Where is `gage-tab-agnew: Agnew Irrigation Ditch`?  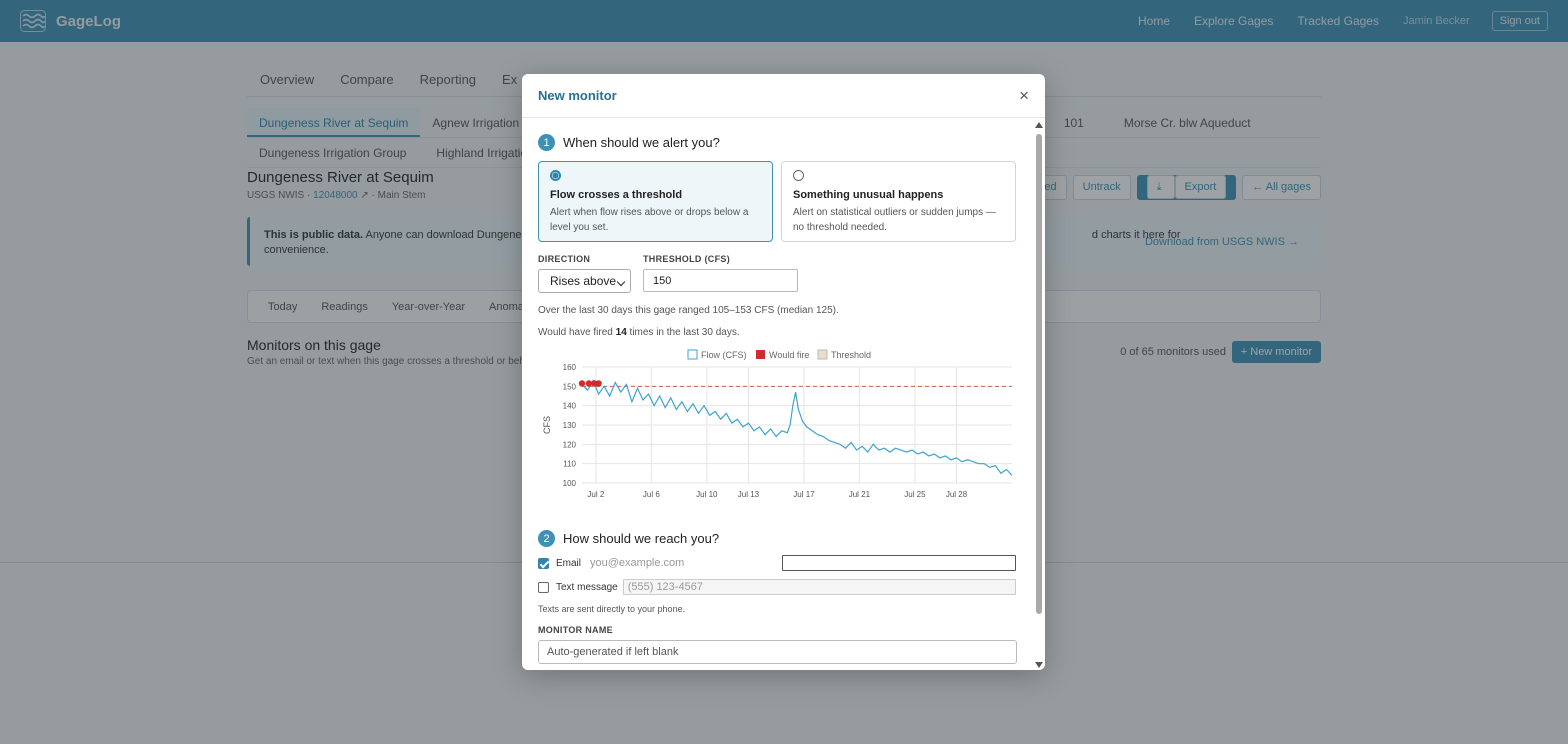
gage-tab-agnew: Agnew Irrigation Ditch is located at coordinates (491, 123).